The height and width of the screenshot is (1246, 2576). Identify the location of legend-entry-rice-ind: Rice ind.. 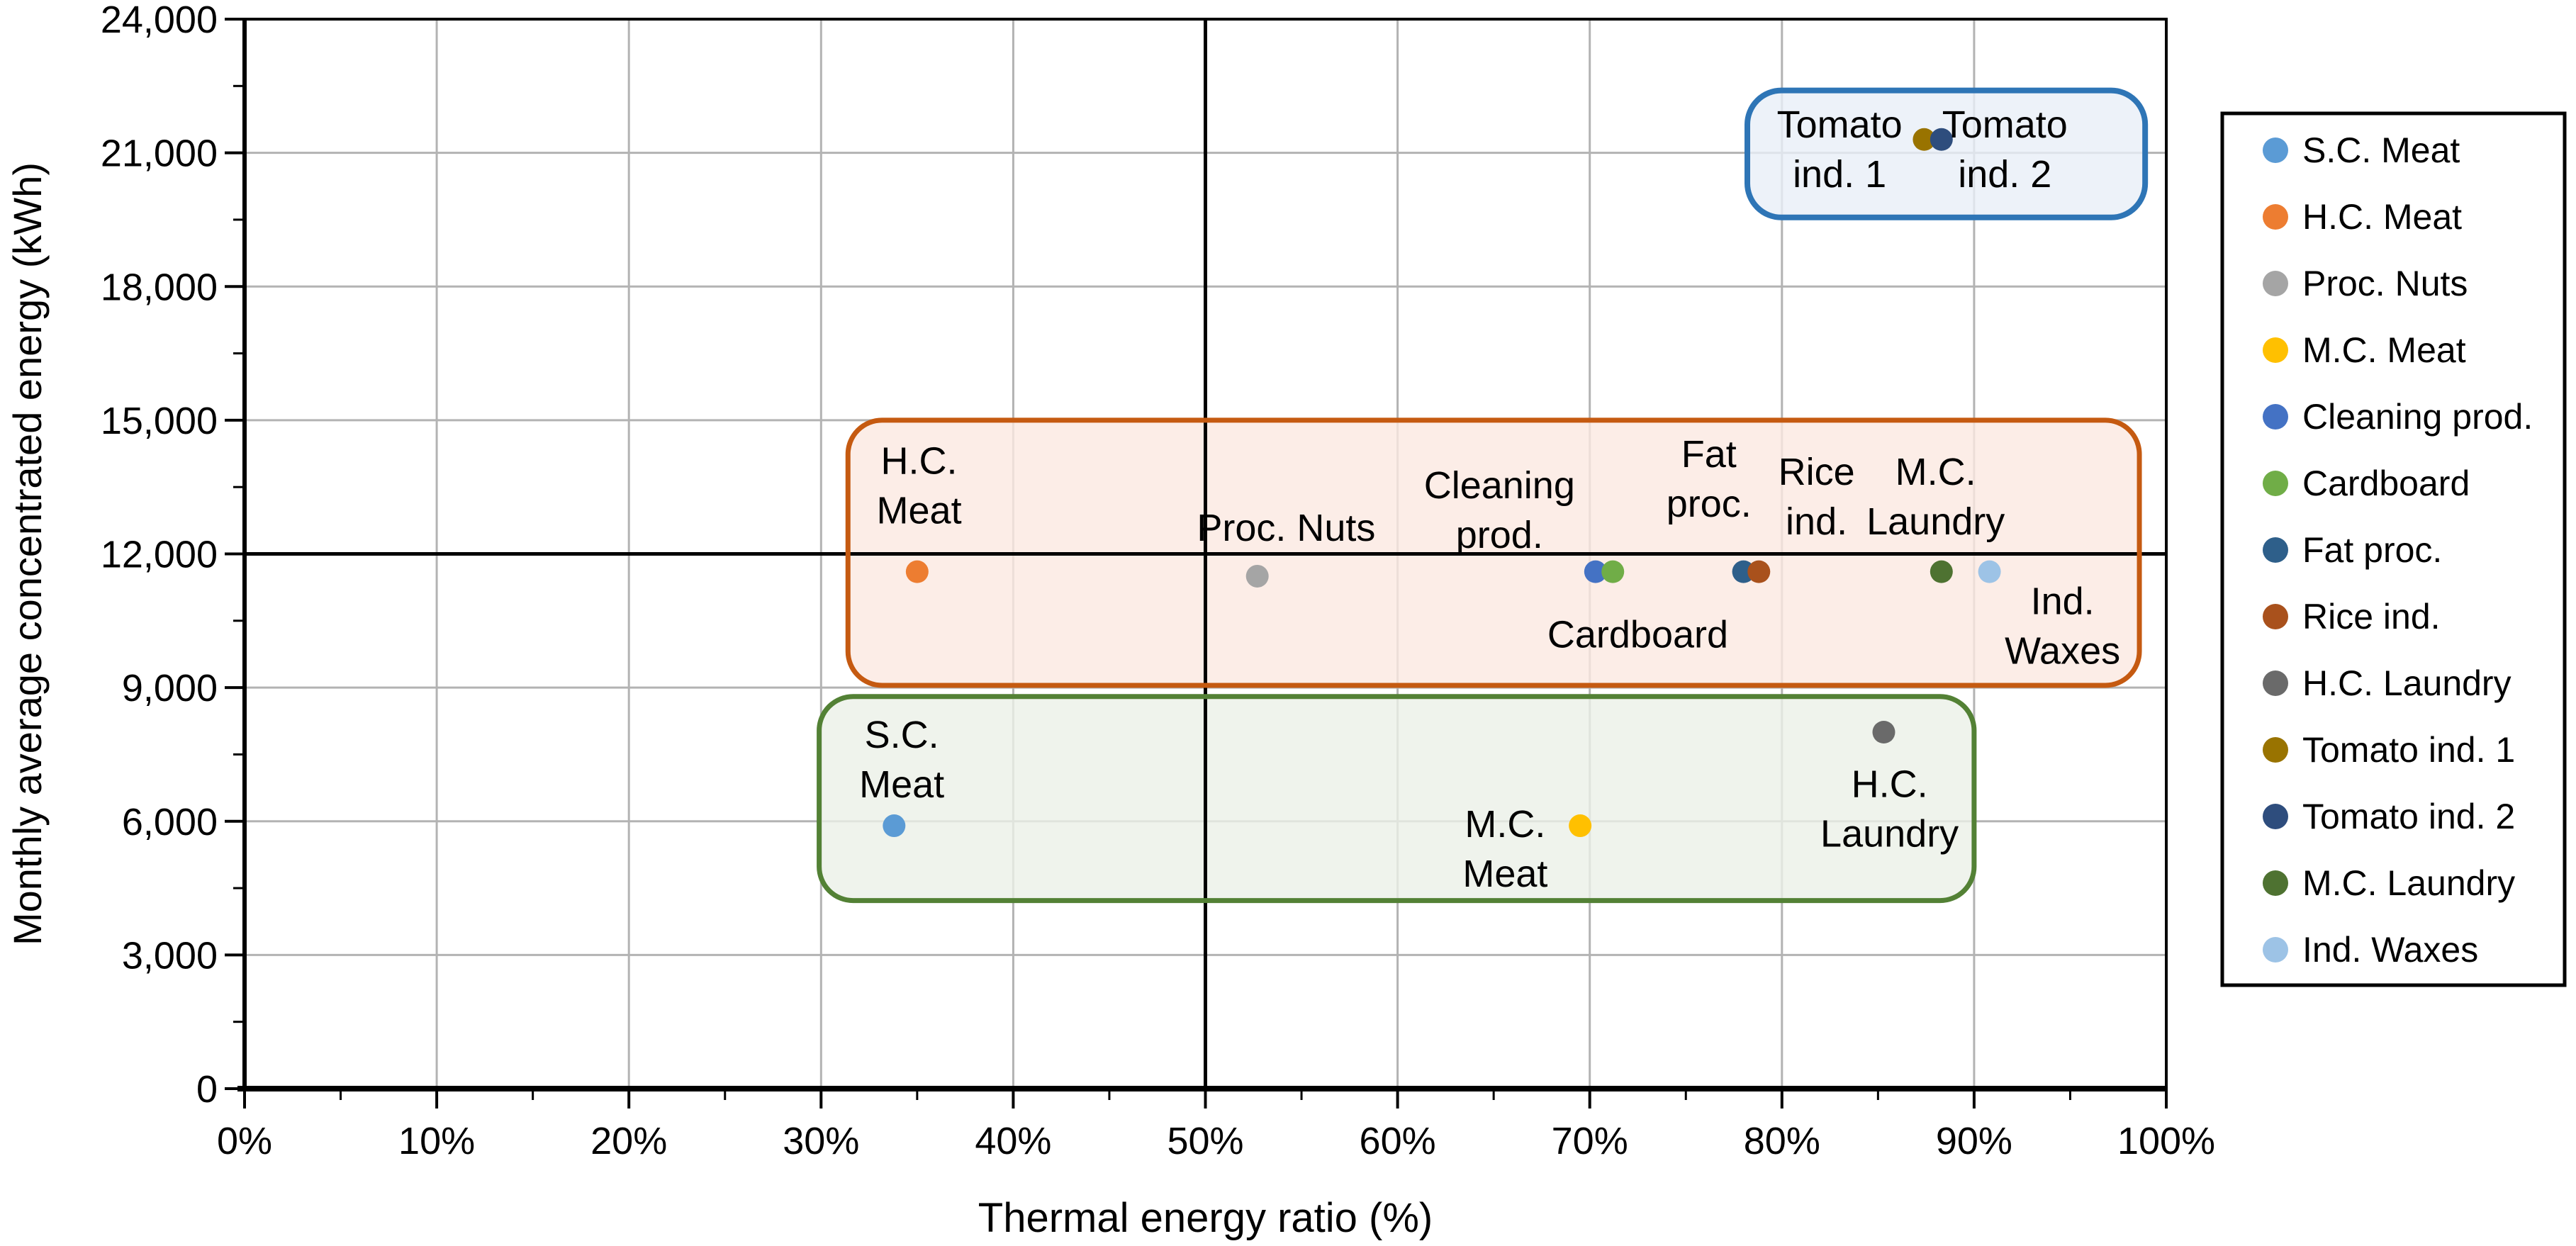
(2352, 616).